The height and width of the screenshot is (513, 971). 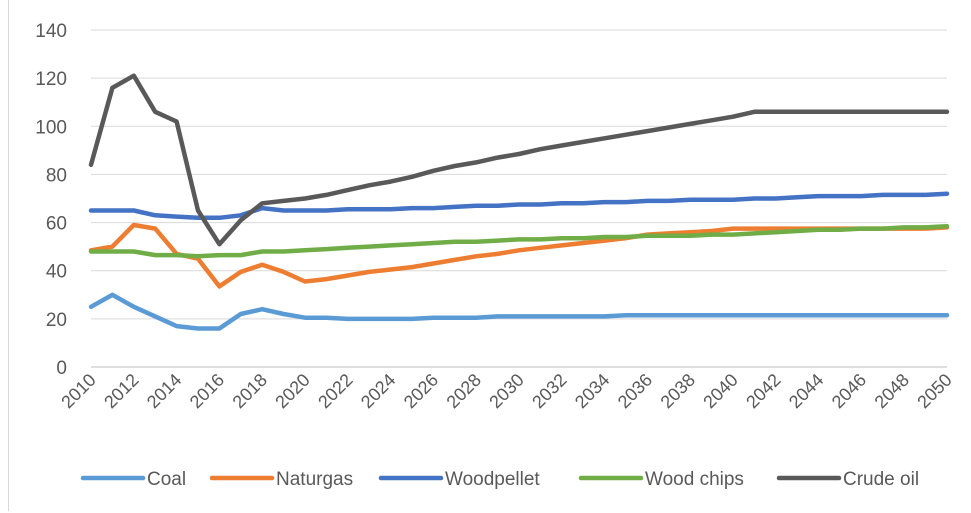 What do you see at coordinates (763, 391) in the screenshot?
I see `x-tick-label: 2042` at bounding box center [763, 391].